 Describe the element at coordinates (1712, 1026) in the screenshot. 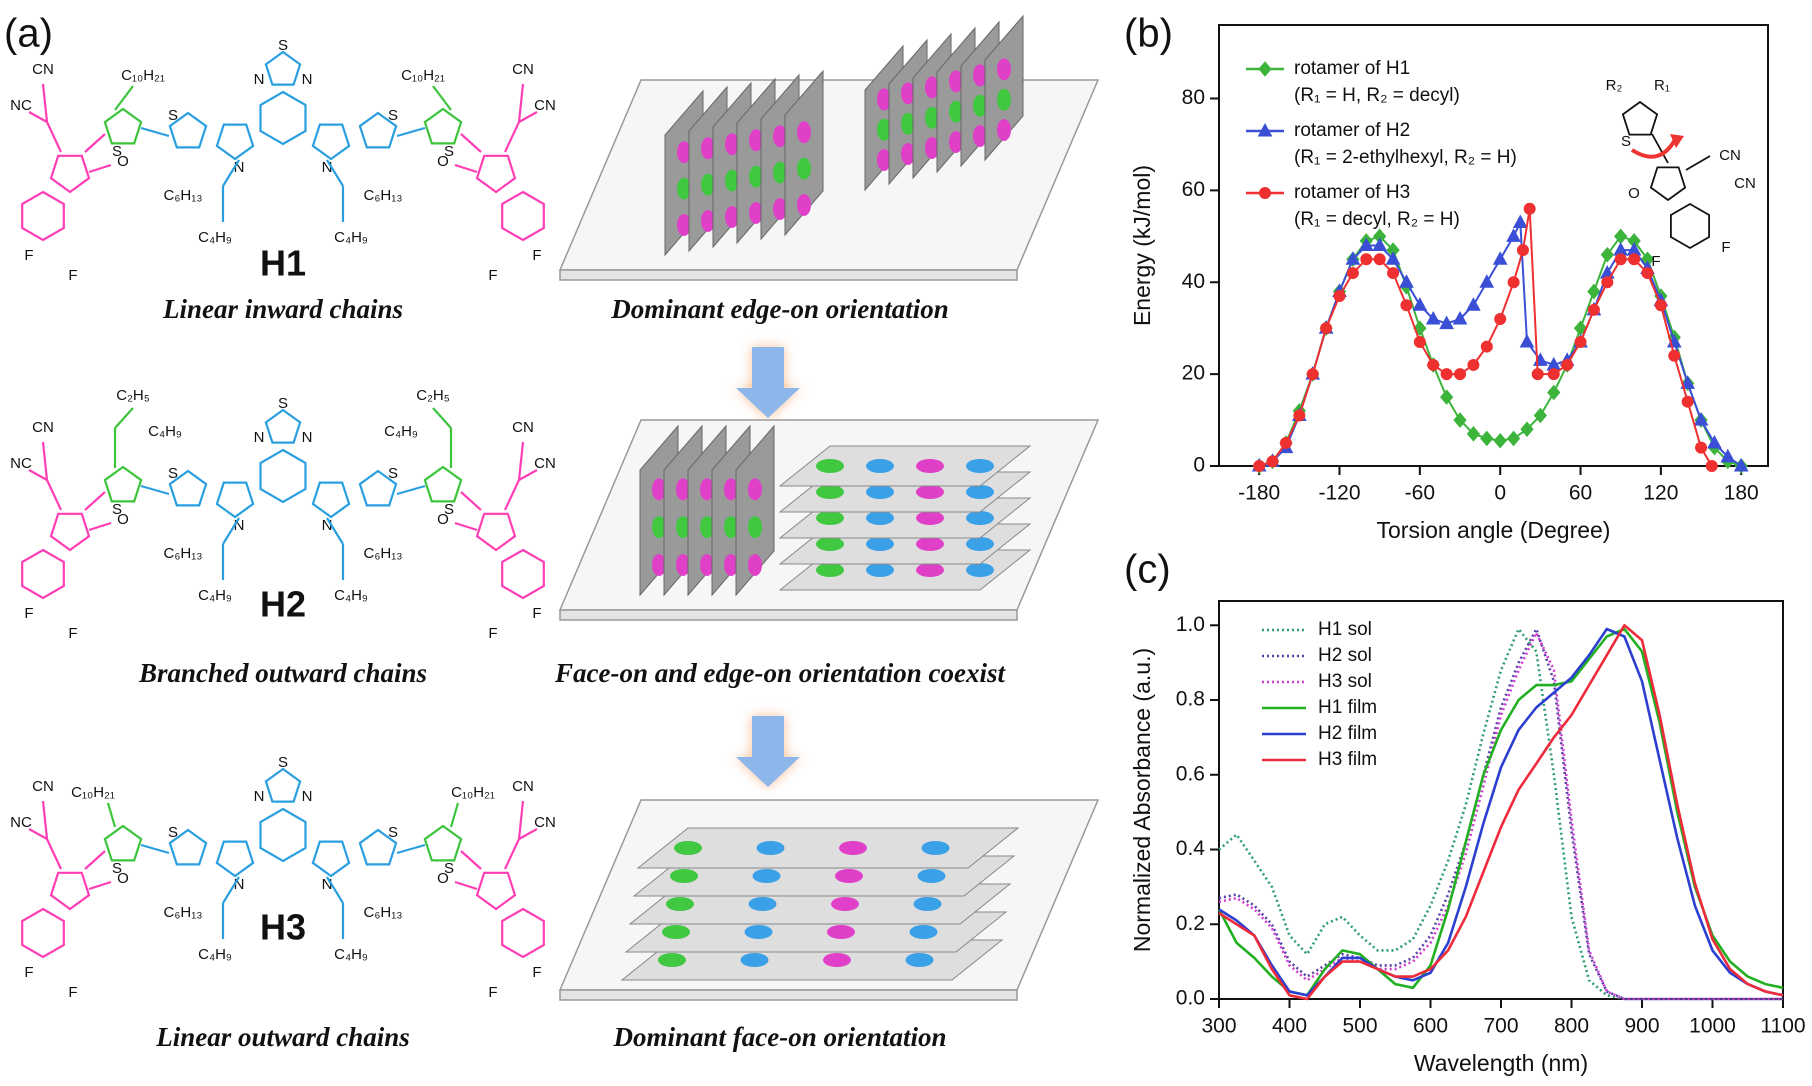

I see `x-tick-label: 1000` at that location.